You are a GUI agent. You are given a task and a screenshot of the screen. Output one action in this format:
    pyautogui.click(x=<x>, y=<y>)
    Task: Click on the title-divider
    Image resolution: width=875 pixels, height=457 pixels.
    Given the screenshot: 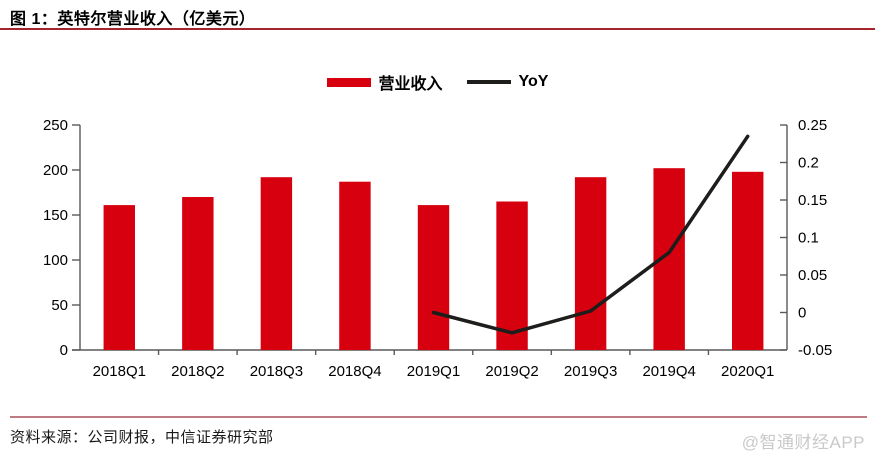 What is the action you would take?
    pyautogui.click(x=437, y=29)
    